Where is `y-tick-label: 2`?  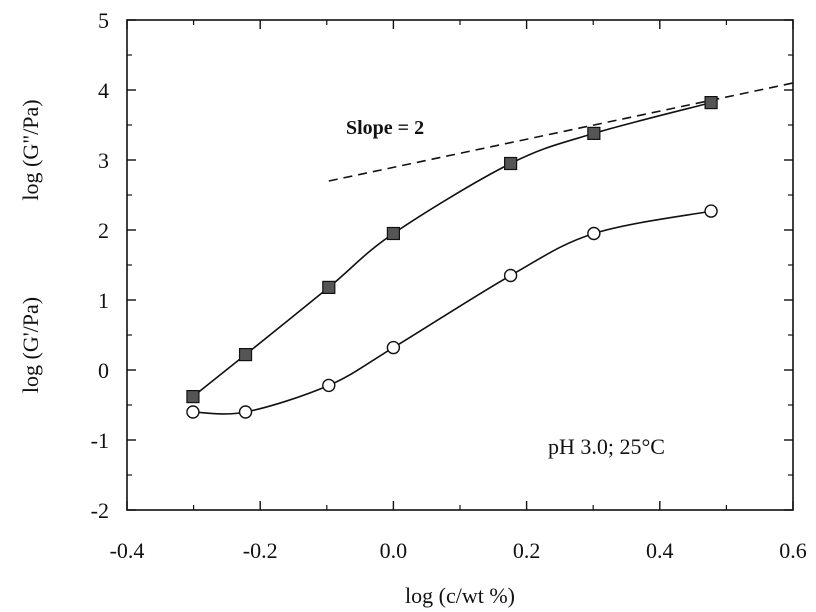
y-tick-label: 2 is located at coordinates (103, 230).